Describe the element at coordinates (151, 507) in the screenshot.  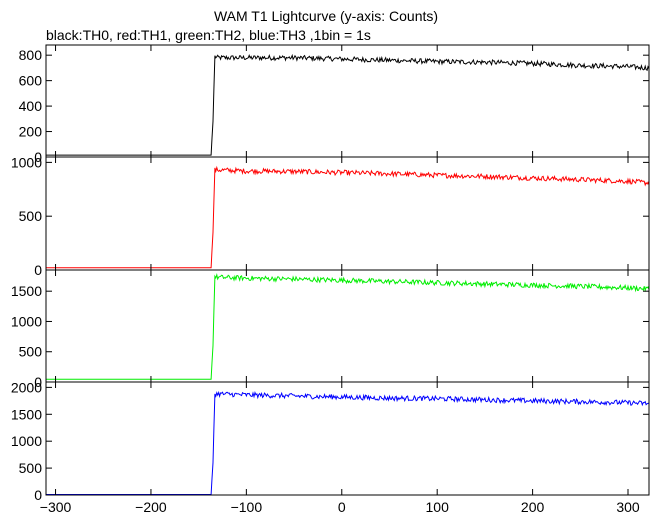
I see `x-tick-label: −200` at that location.